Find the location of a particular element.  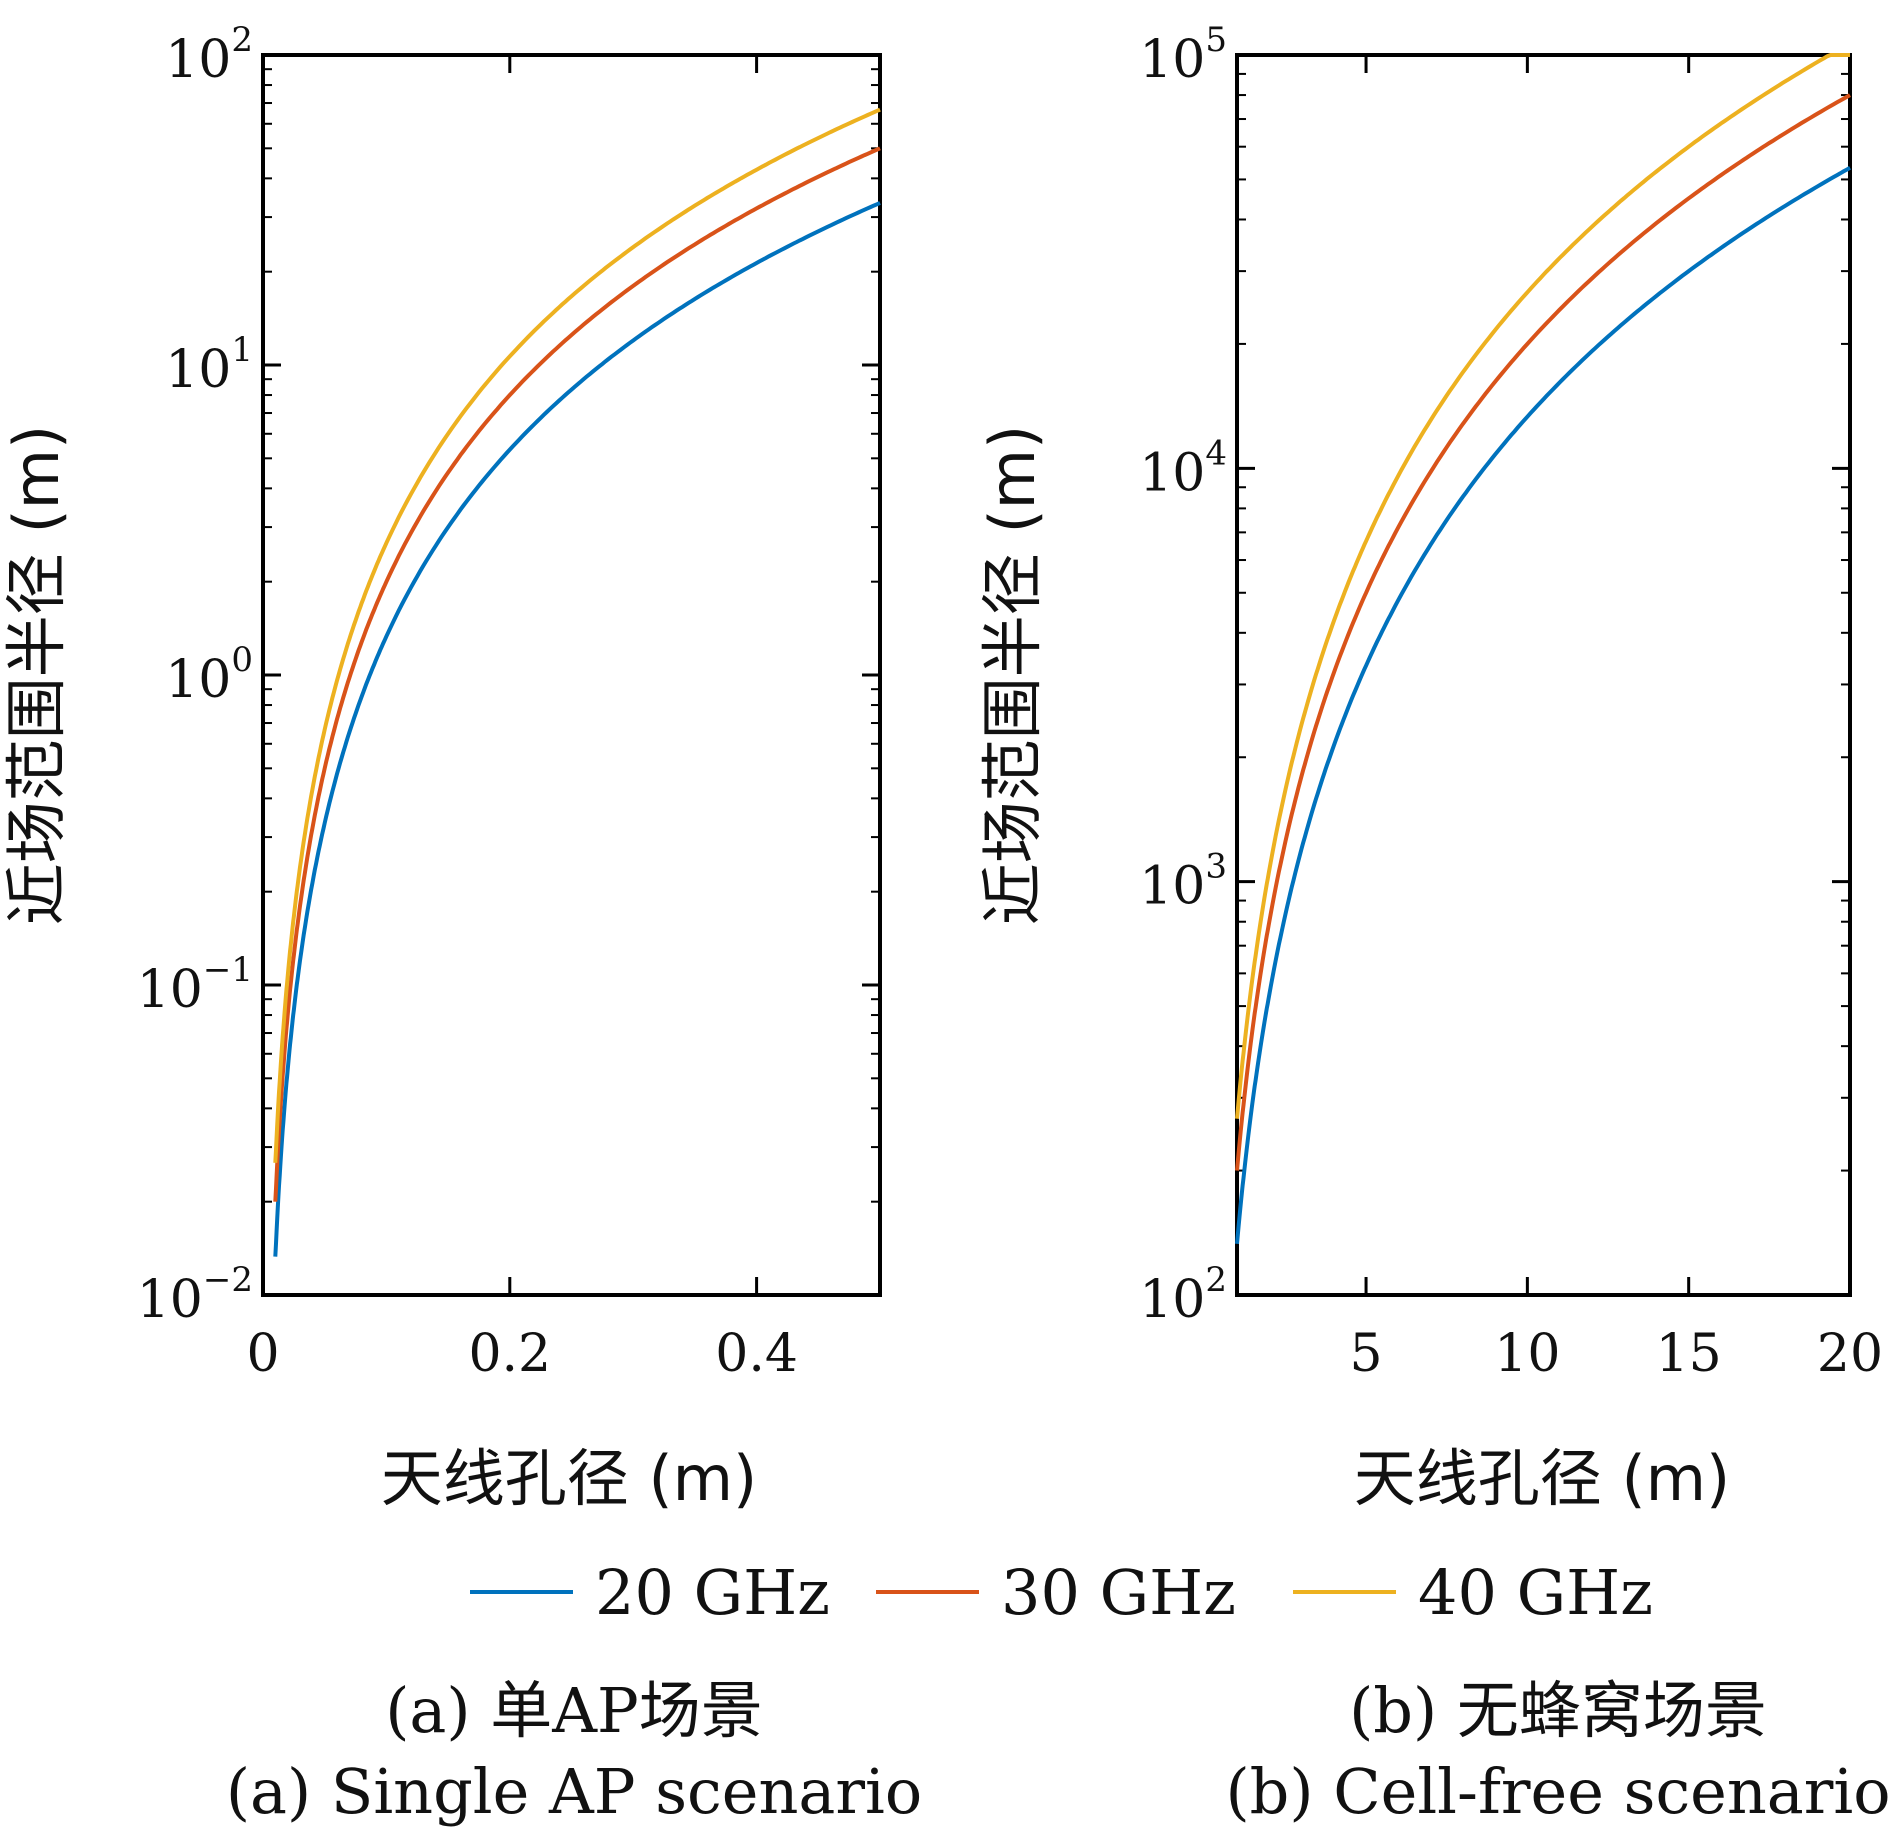

y-tick-label: 10⁰ is located at coordinates (209, 675).